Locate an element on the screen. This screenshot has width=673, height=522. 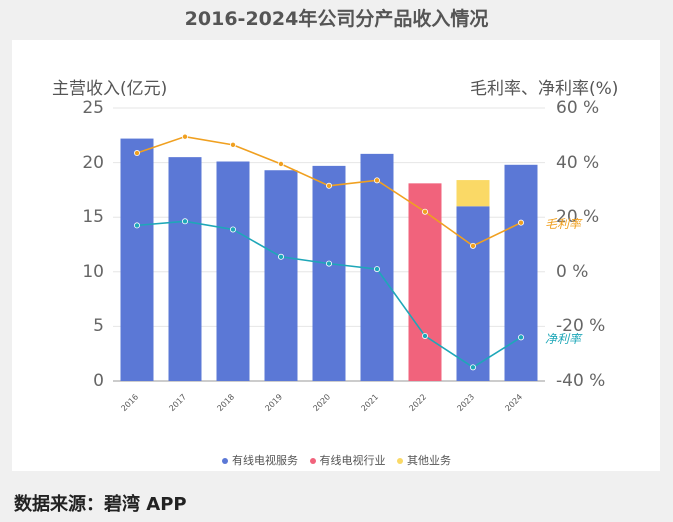
line-point-1-2019 is located at coordinates (280, 256).